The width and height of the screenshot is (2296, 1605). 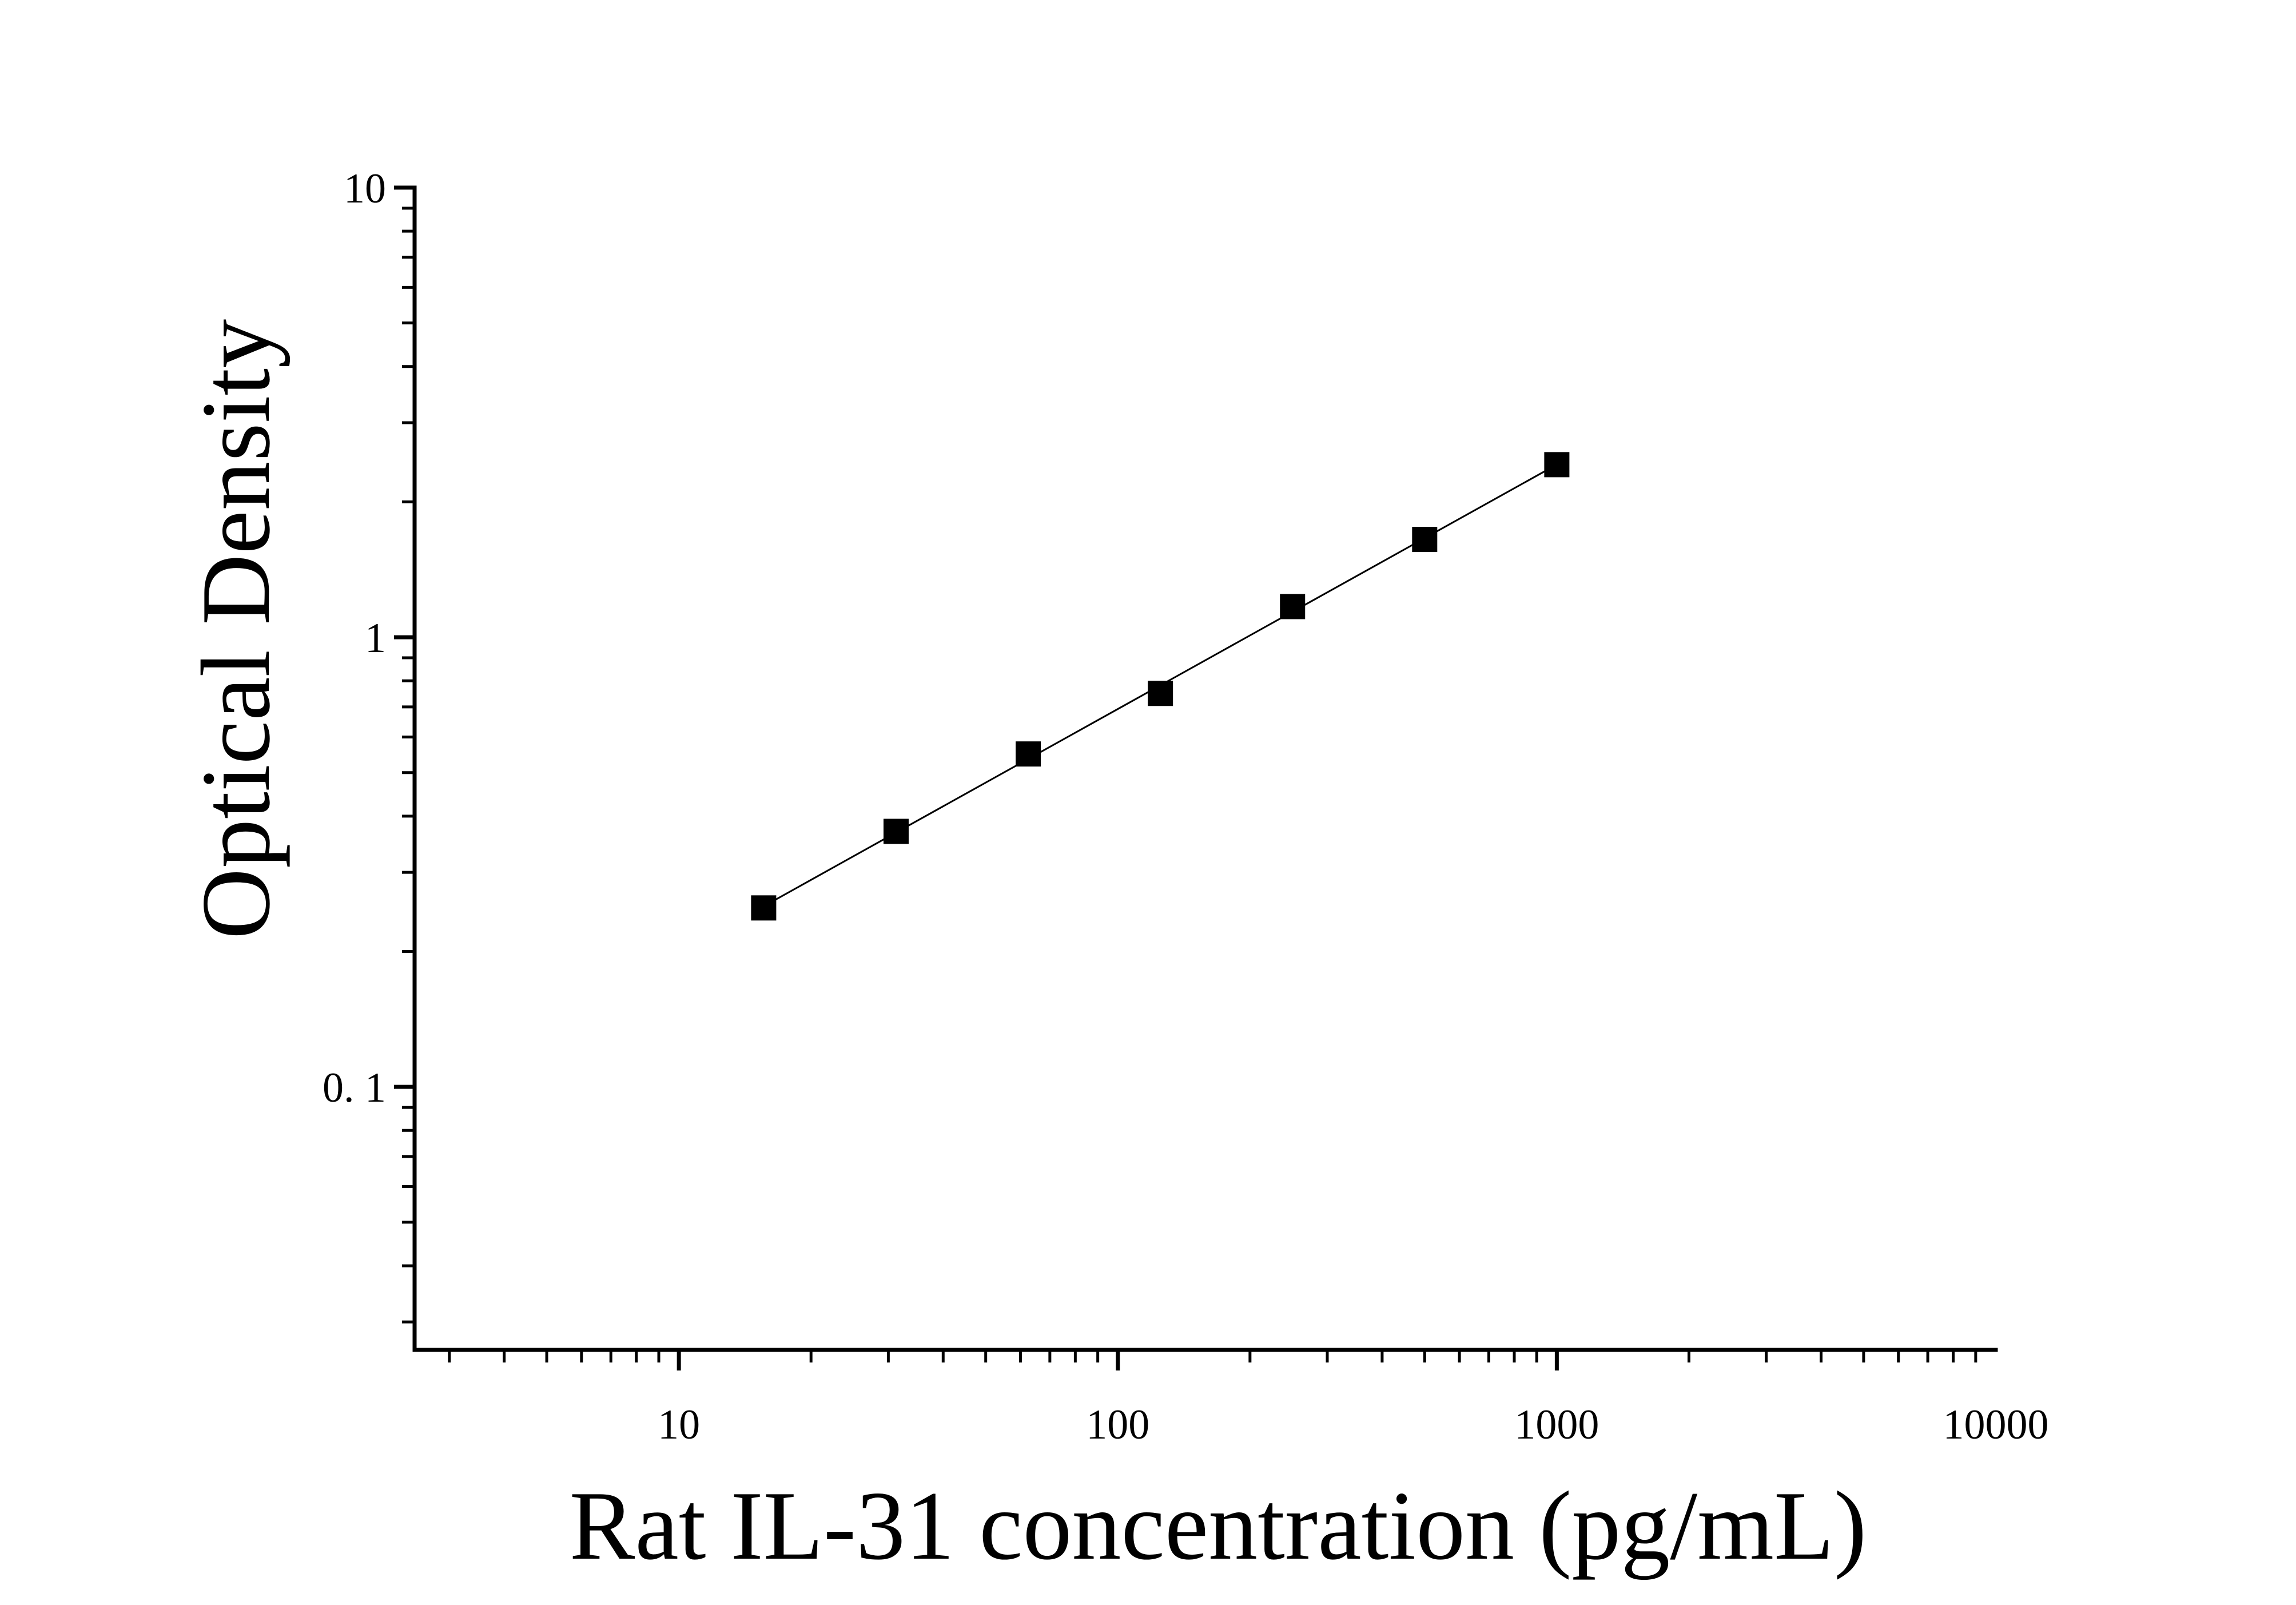 I want to click on data-points, so click(x=1161, y=686).